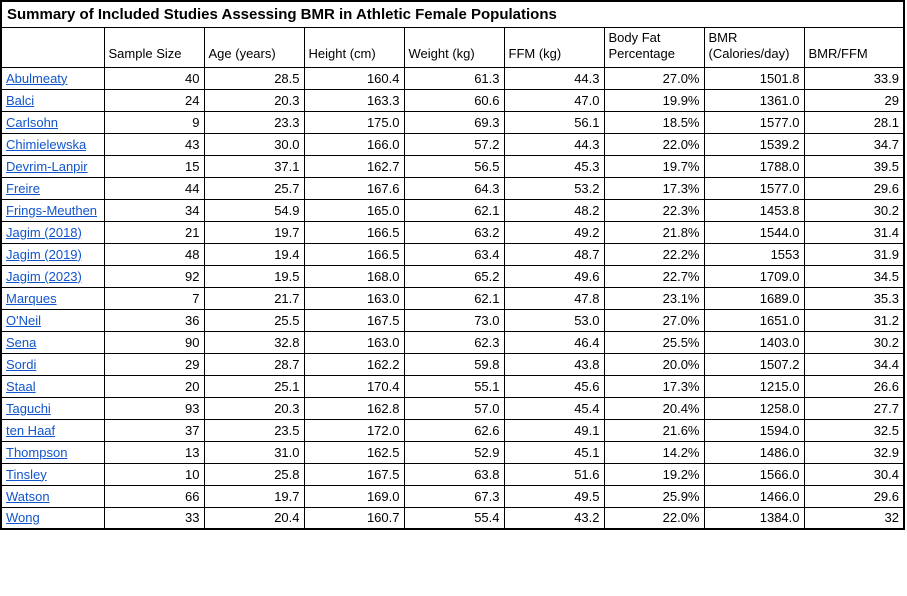 The image size is (907, 596). Describe the element at coordinates (654, 144) in the screenshot. I see `value-cell: 22.0%` at that location.